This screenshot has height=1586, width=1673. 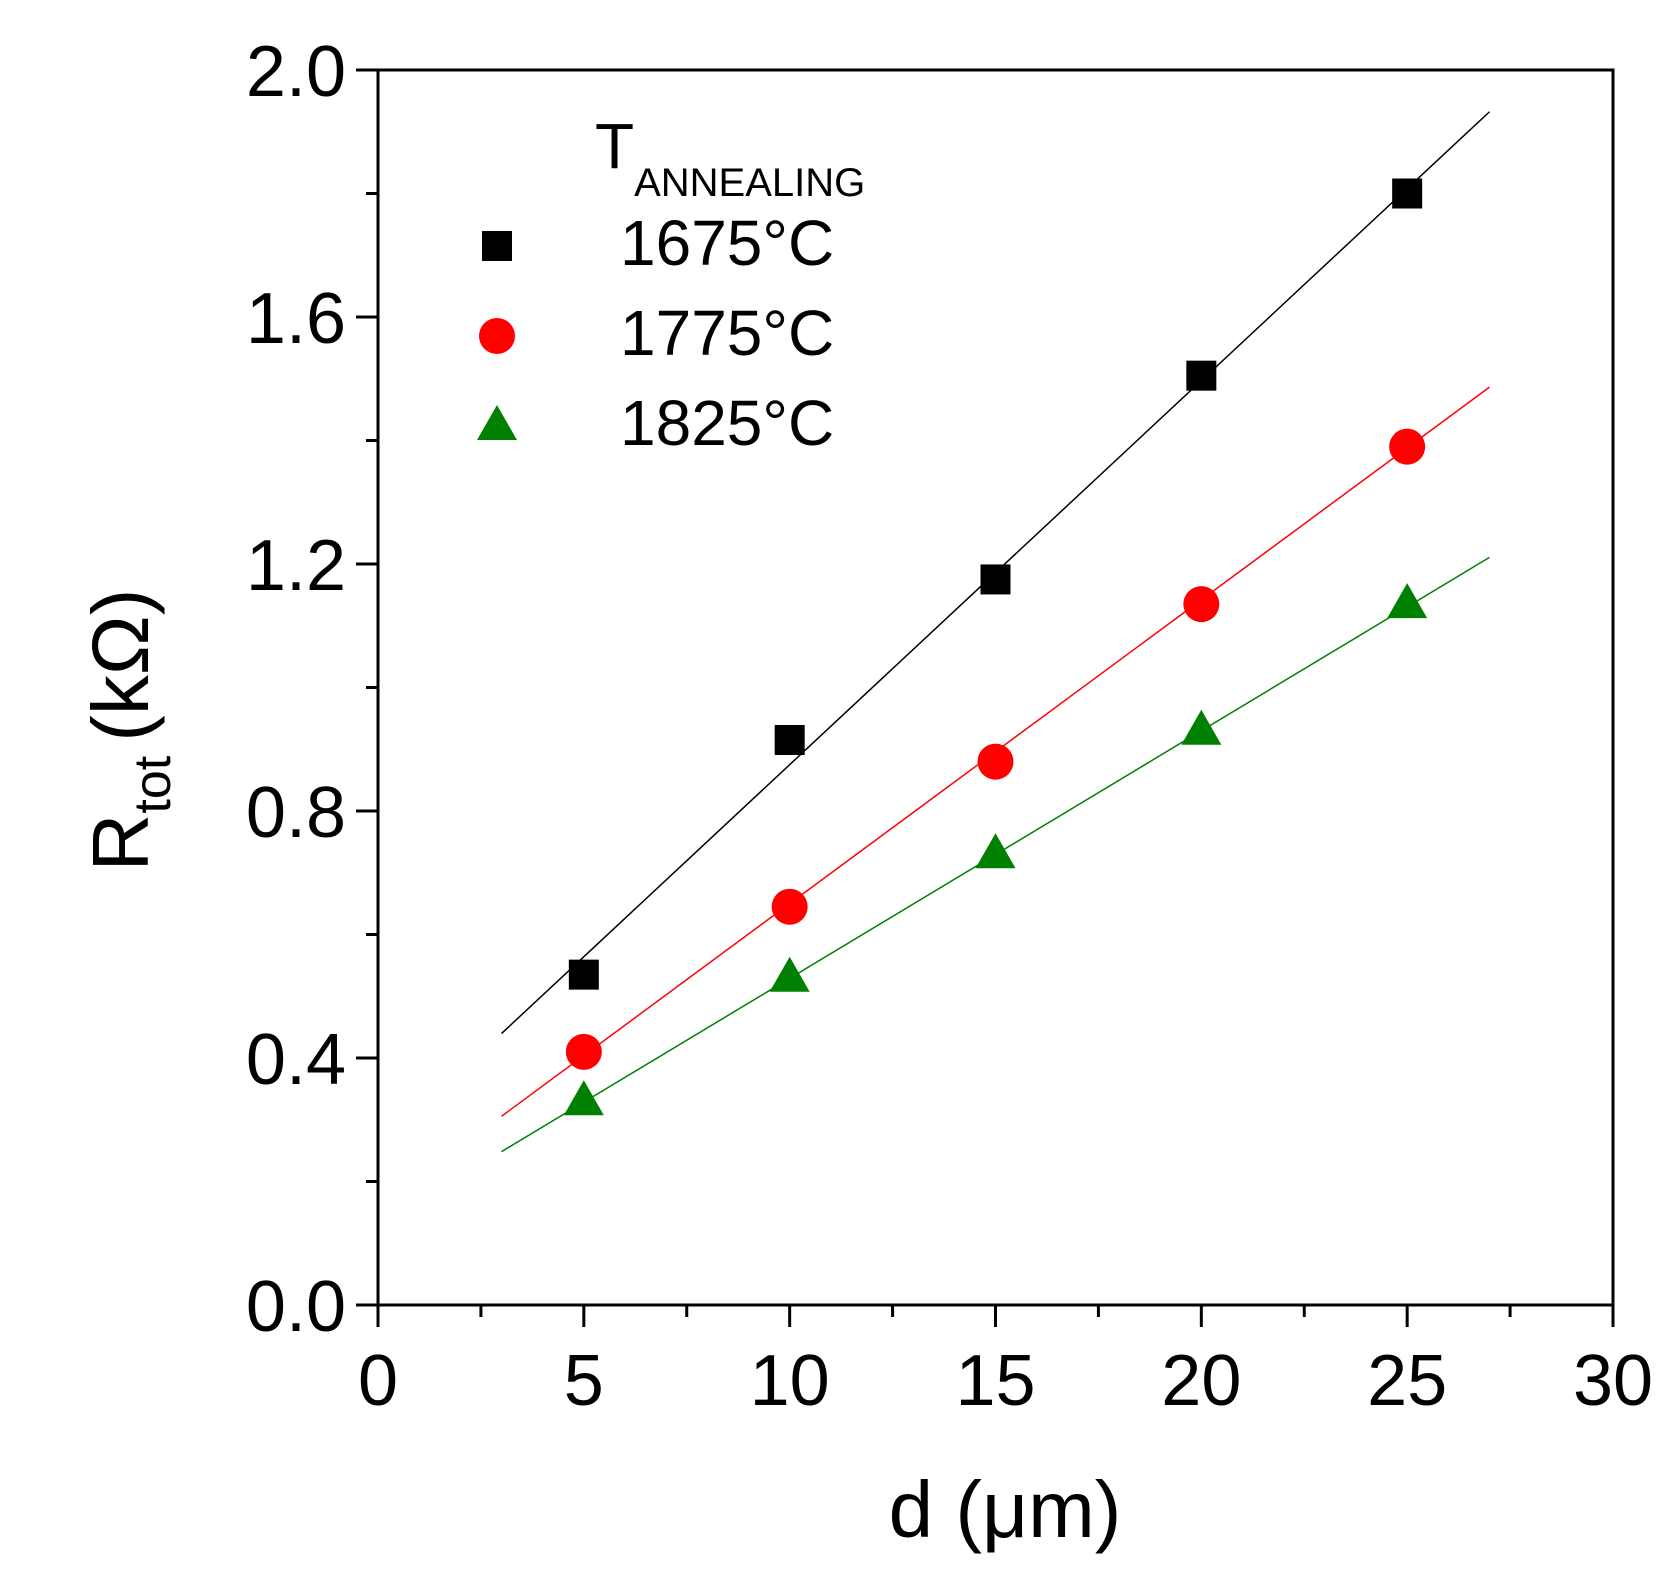 I want to click on y-axis-title: Rtot(kΩ), so click(x=129, y=730).